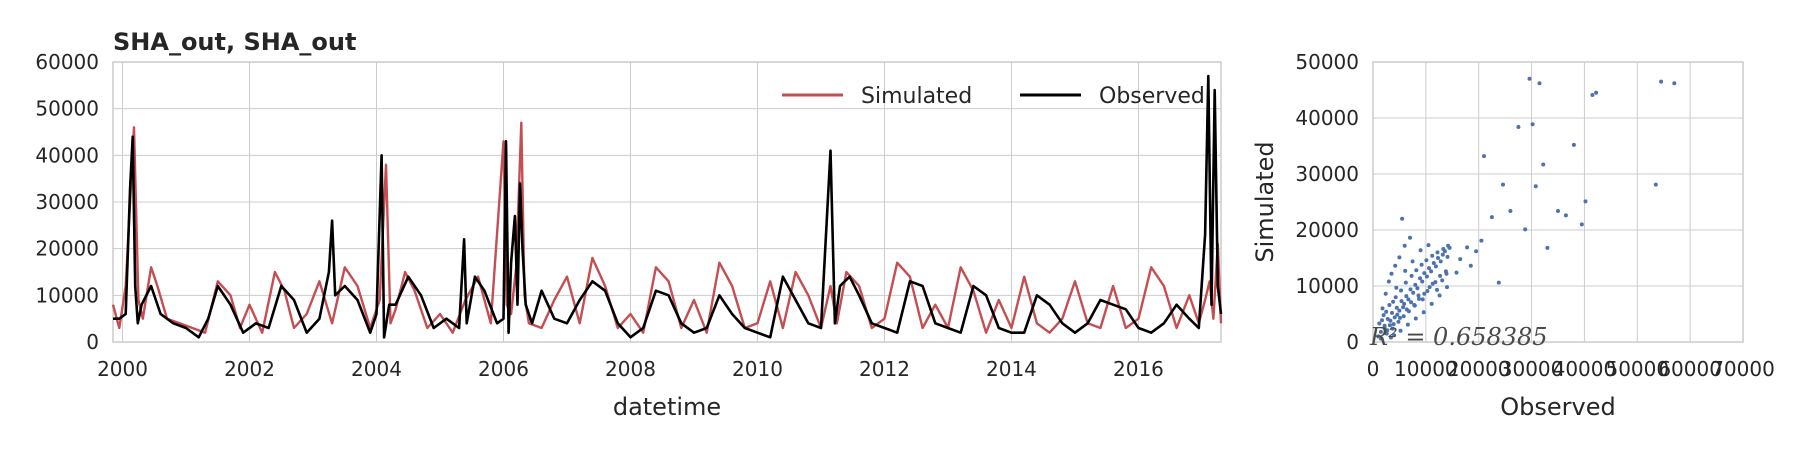  I want to click on timeseries-x-tick-label: 2014, so click(1011, 369).